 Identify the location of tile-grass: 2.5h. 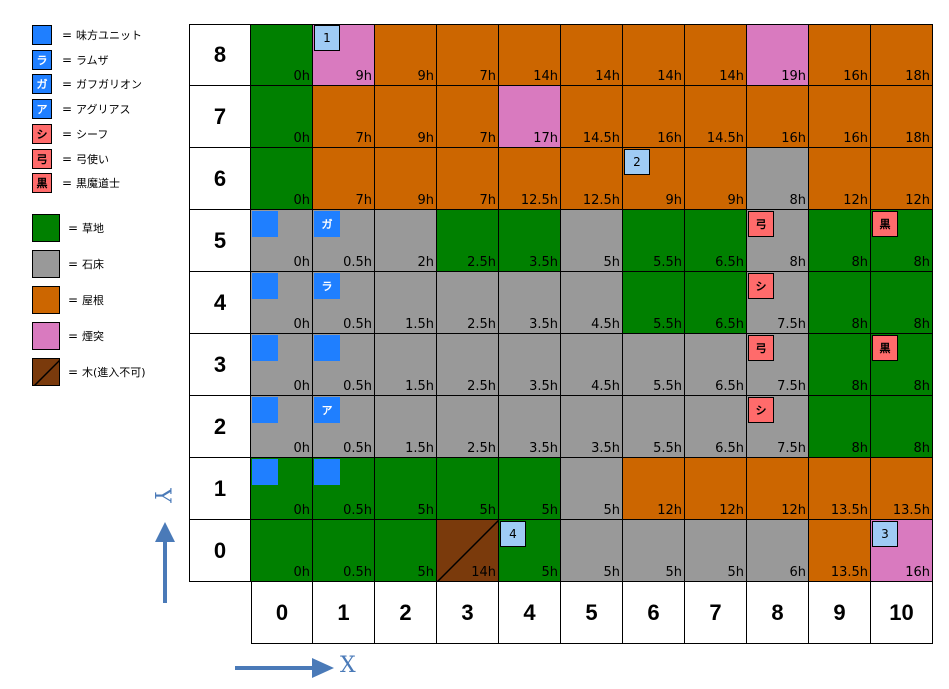
(468, 241).